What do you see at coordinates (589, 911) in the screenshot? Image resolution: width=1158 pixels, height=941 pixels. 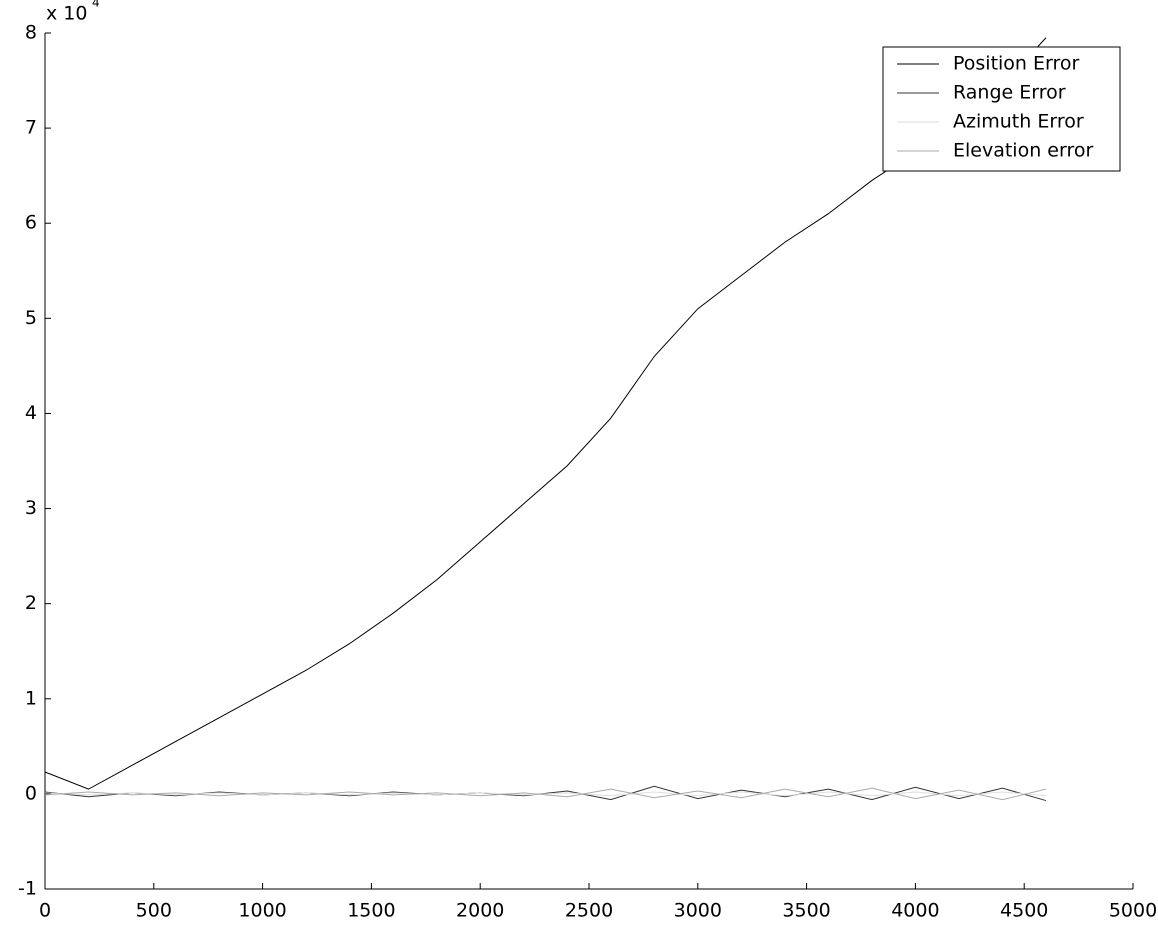 I see `x-tick-label: 2500` at bounding box center [589, 911].